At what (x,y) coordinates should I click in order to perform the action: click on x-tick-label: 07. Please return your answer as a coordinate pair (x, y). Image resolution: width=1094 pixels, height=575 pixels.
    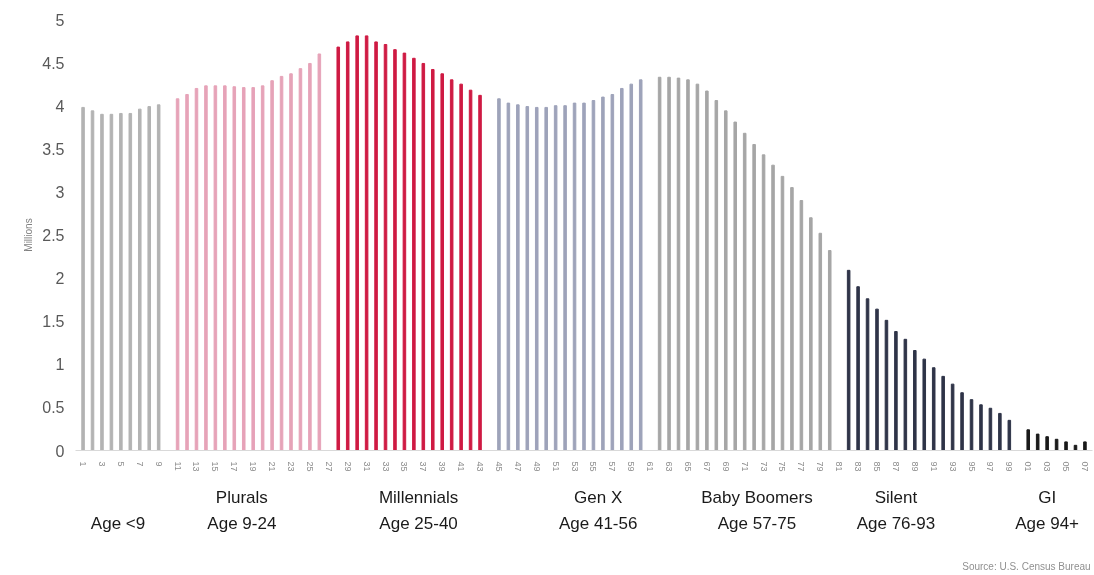
    Looking at the image, I should click on (1084, 466).